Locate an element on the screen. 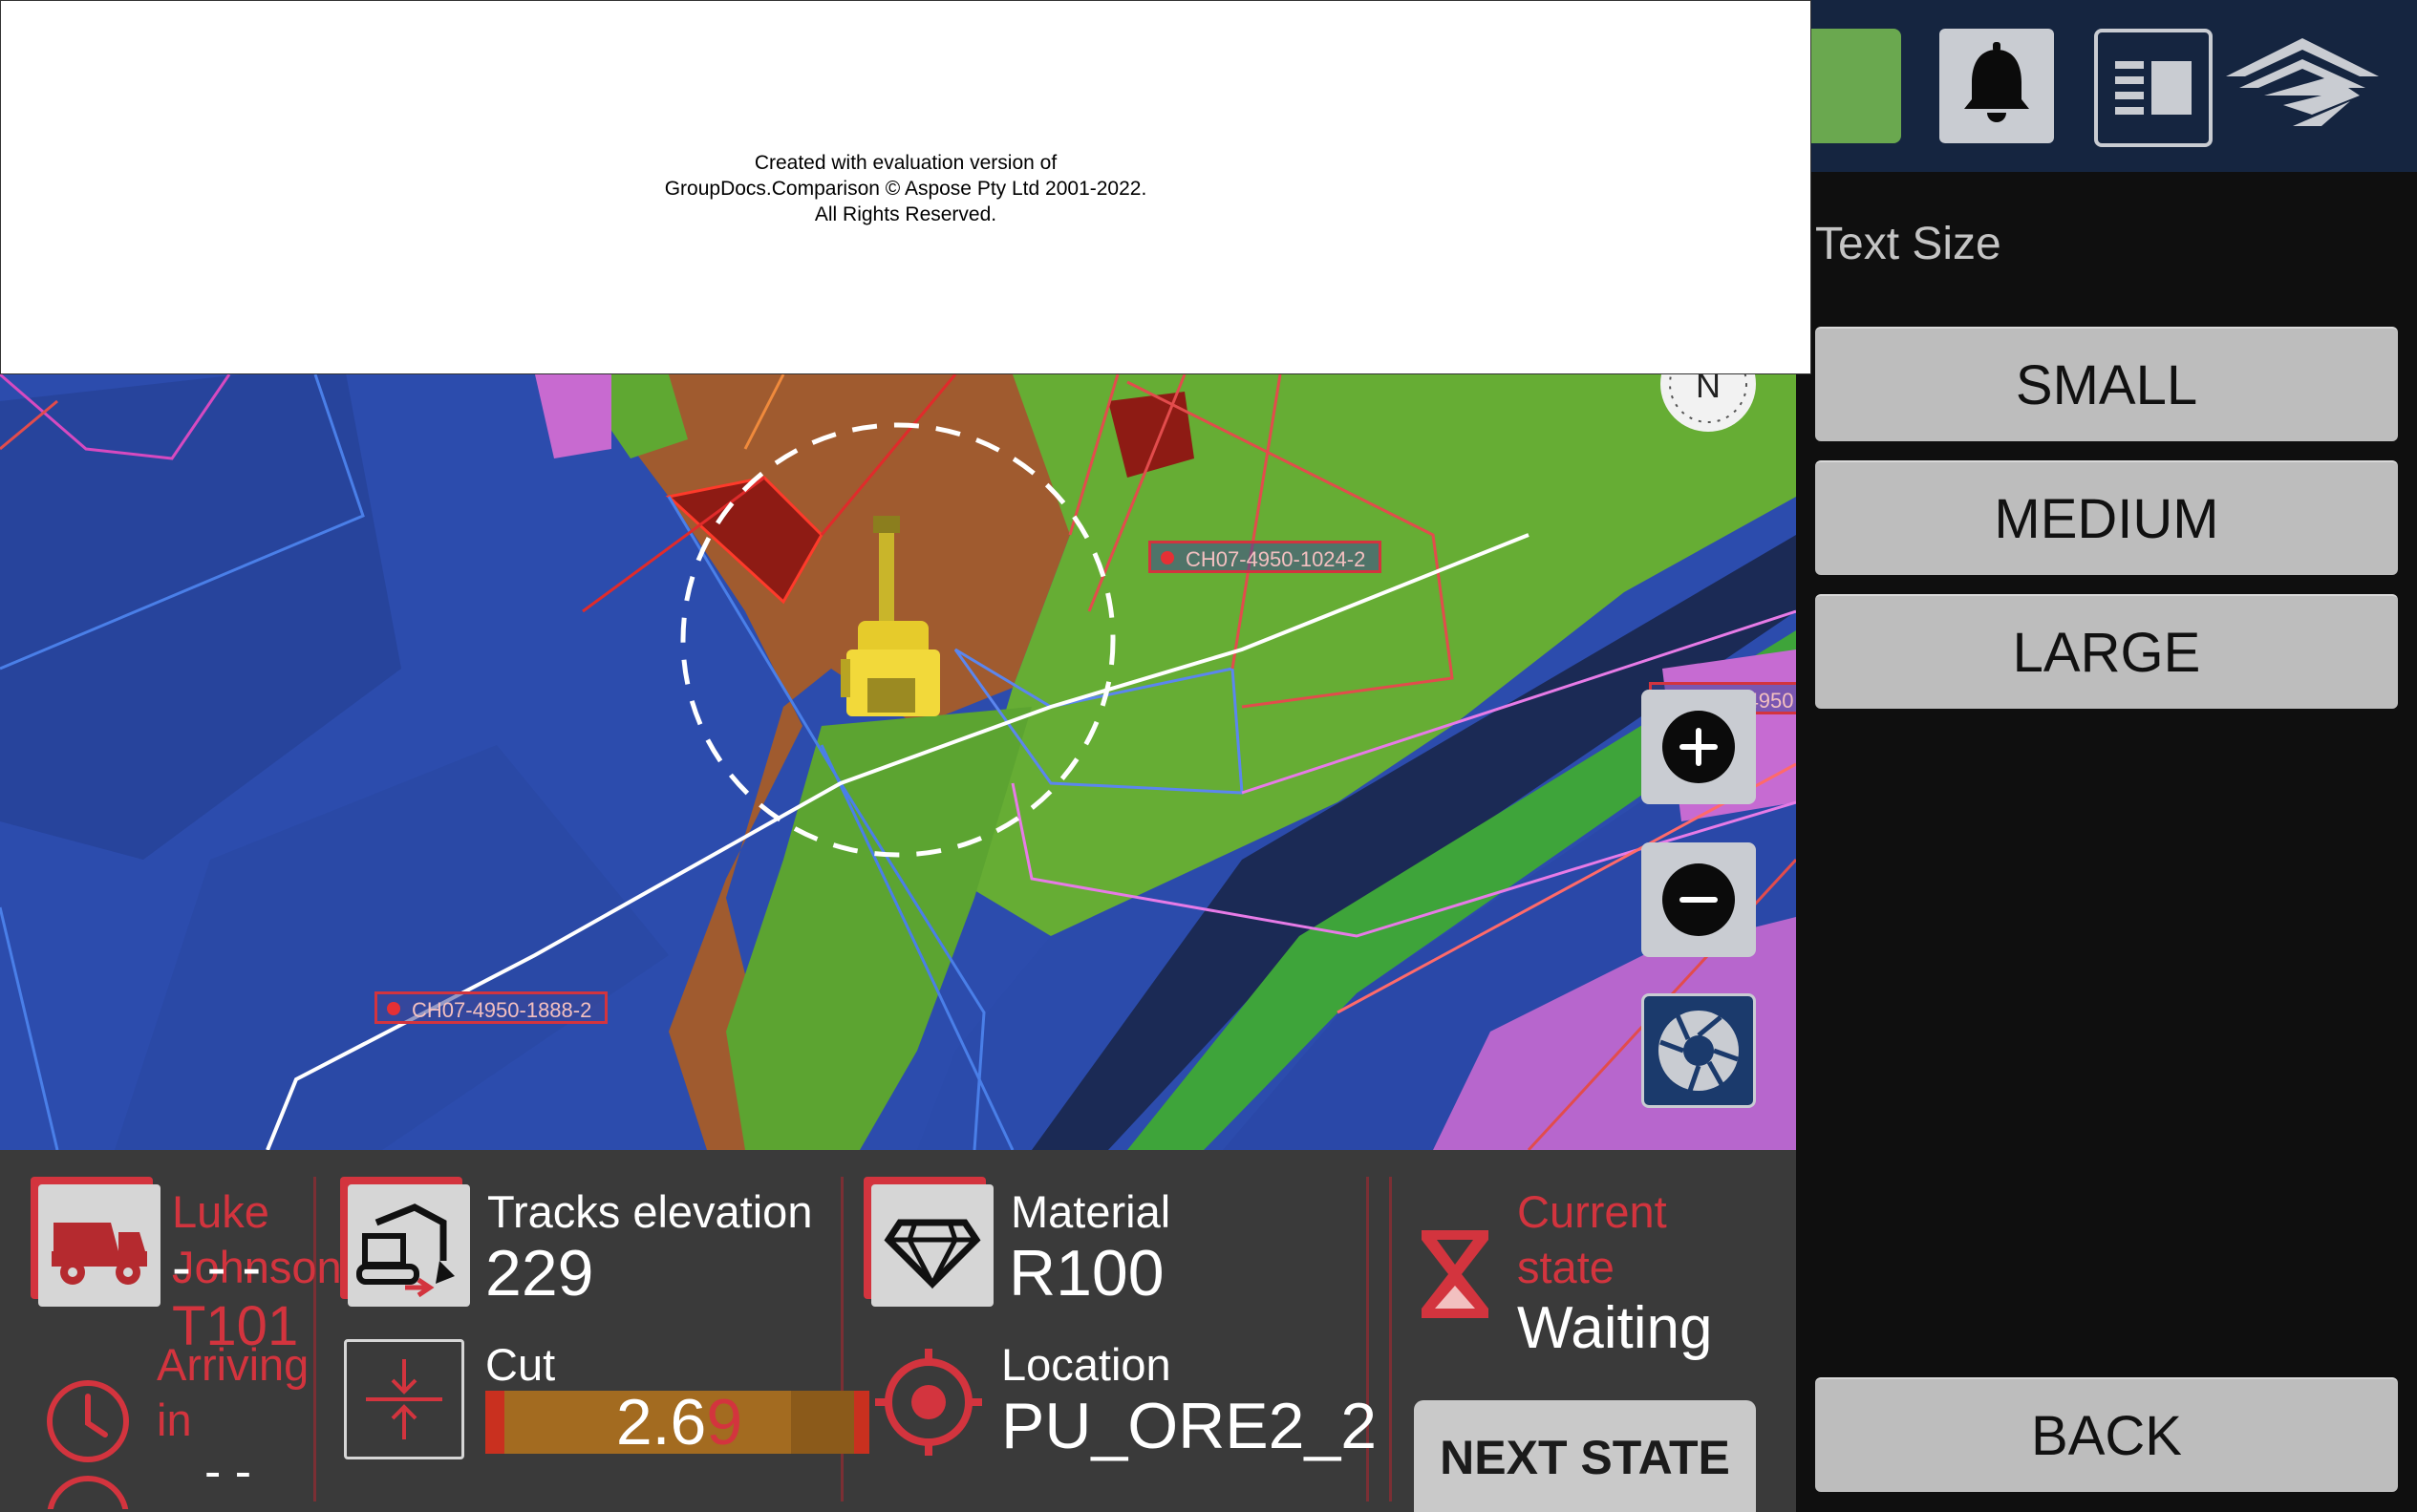 This screenshot has width=2417, height=1512. camera-shutter-icon is located at coordinates (1699, 1051).